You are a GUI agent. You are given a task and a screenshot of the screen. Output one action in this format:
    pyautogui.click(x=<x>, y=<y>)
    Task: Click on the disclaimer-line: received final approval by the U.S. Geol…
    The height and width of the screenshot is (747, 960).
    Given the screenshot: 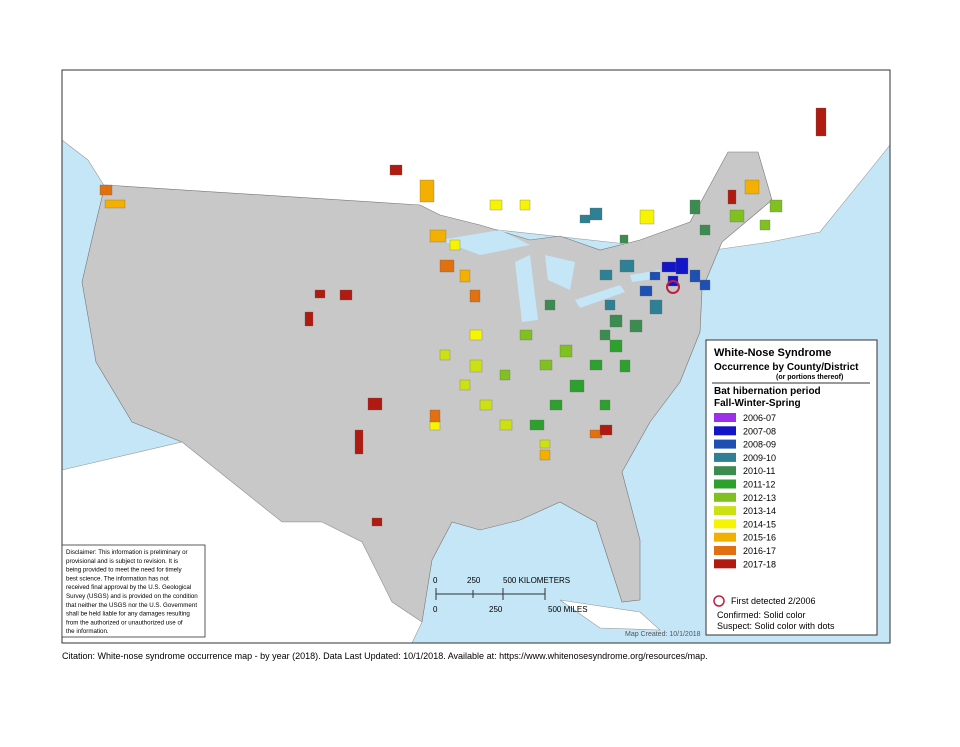 What is the action you would take?
    pyautogui.click(x=128, y=587)
    